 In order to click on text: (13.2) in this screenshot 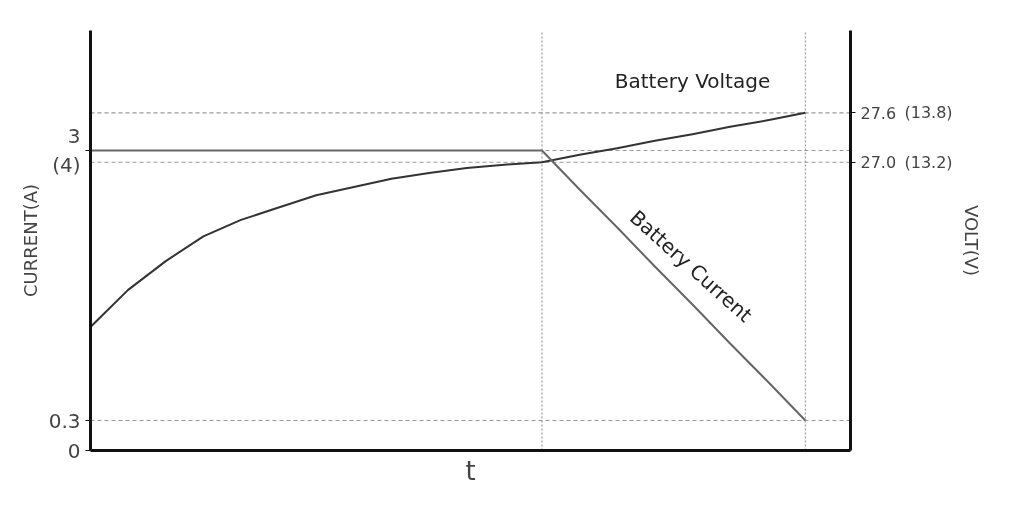, I will do `click(928, 162)`.